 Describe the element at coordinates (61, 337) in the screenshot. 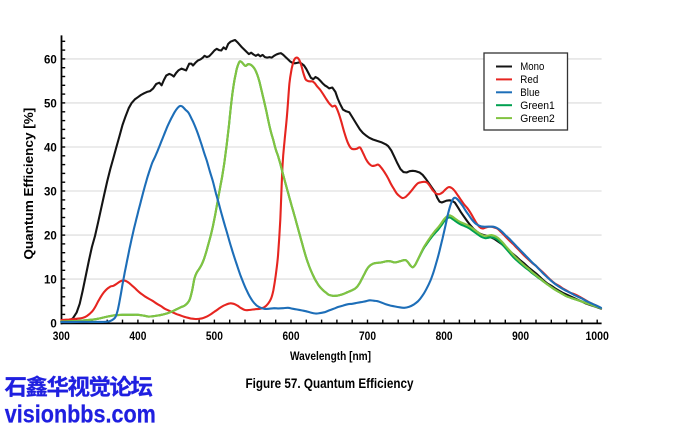

I see `svg-text: 300` at that location.